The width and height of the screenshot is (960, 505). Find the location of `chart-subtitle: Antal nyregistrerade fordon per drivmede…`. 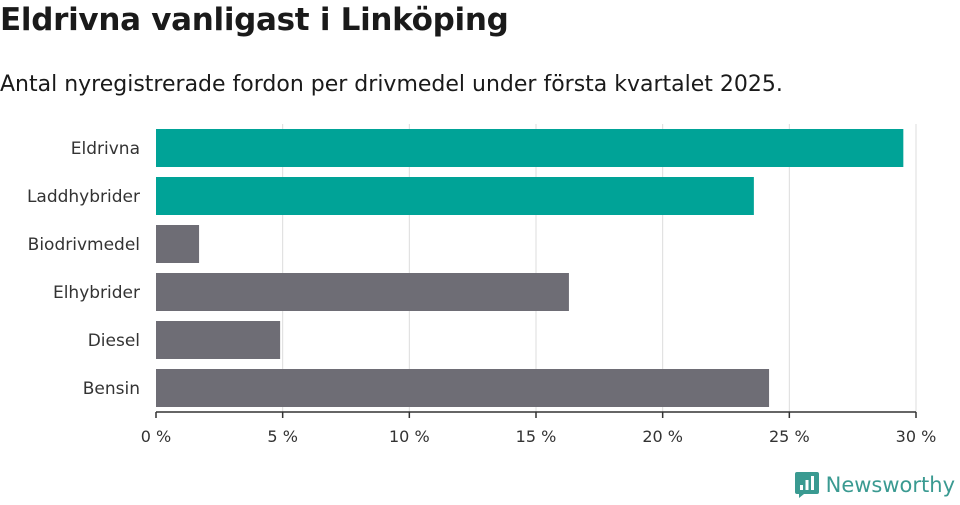

chart-subtitle: Antal nyregistrerade fordon per drivmede… is located at coordinates (391, 84).